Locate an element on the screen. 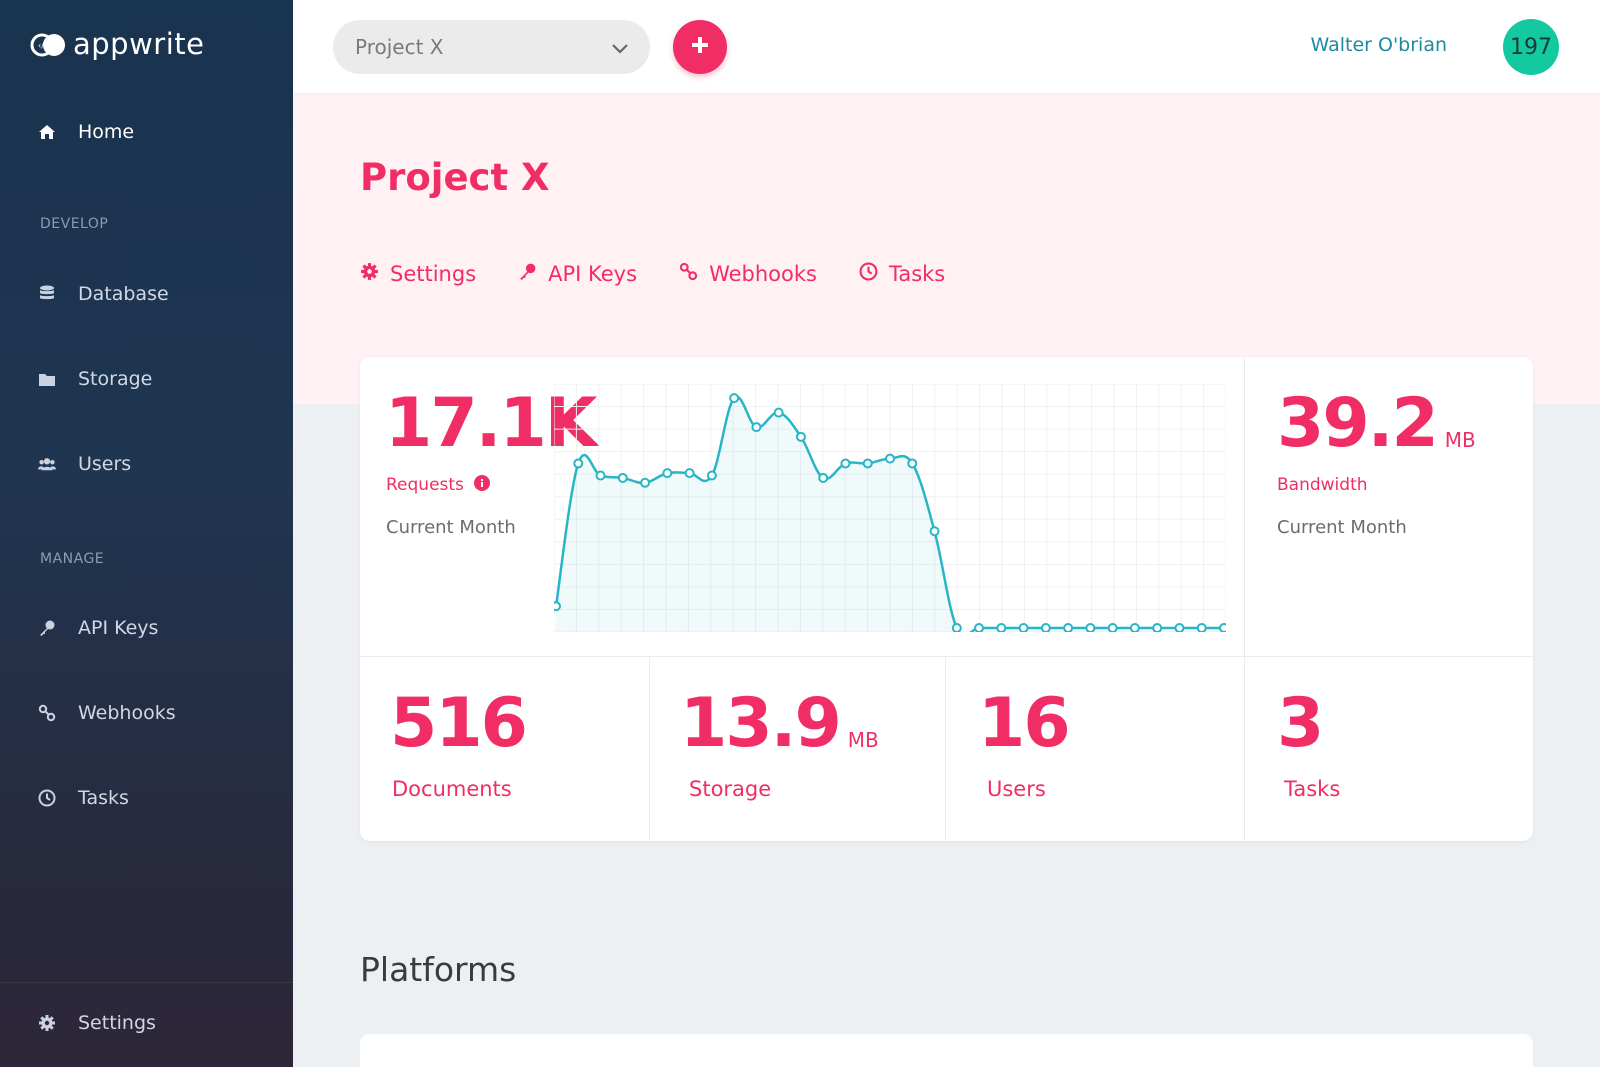 Image resolution: width=1600 pixels, height=1067 pixels. tab-settings: Settings is located at coordinates (418, 274).